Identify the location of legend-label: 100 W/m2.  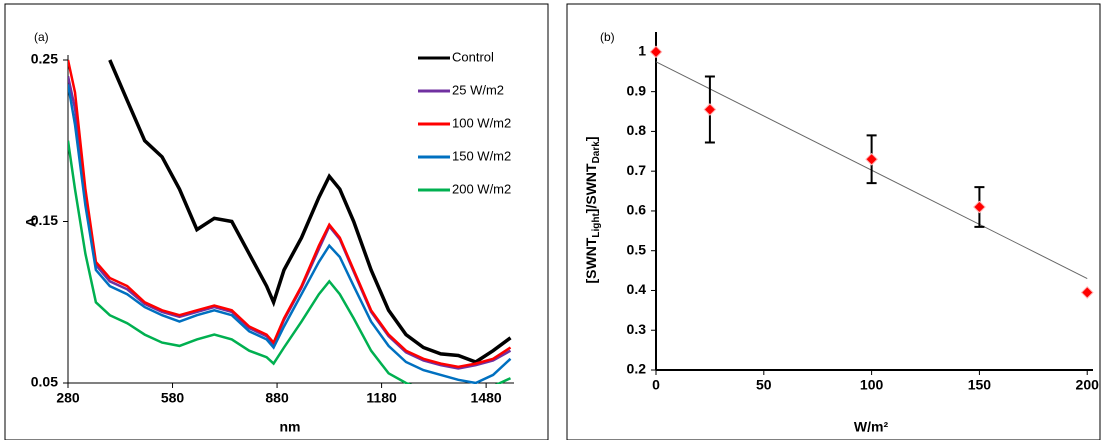
(481, 122).